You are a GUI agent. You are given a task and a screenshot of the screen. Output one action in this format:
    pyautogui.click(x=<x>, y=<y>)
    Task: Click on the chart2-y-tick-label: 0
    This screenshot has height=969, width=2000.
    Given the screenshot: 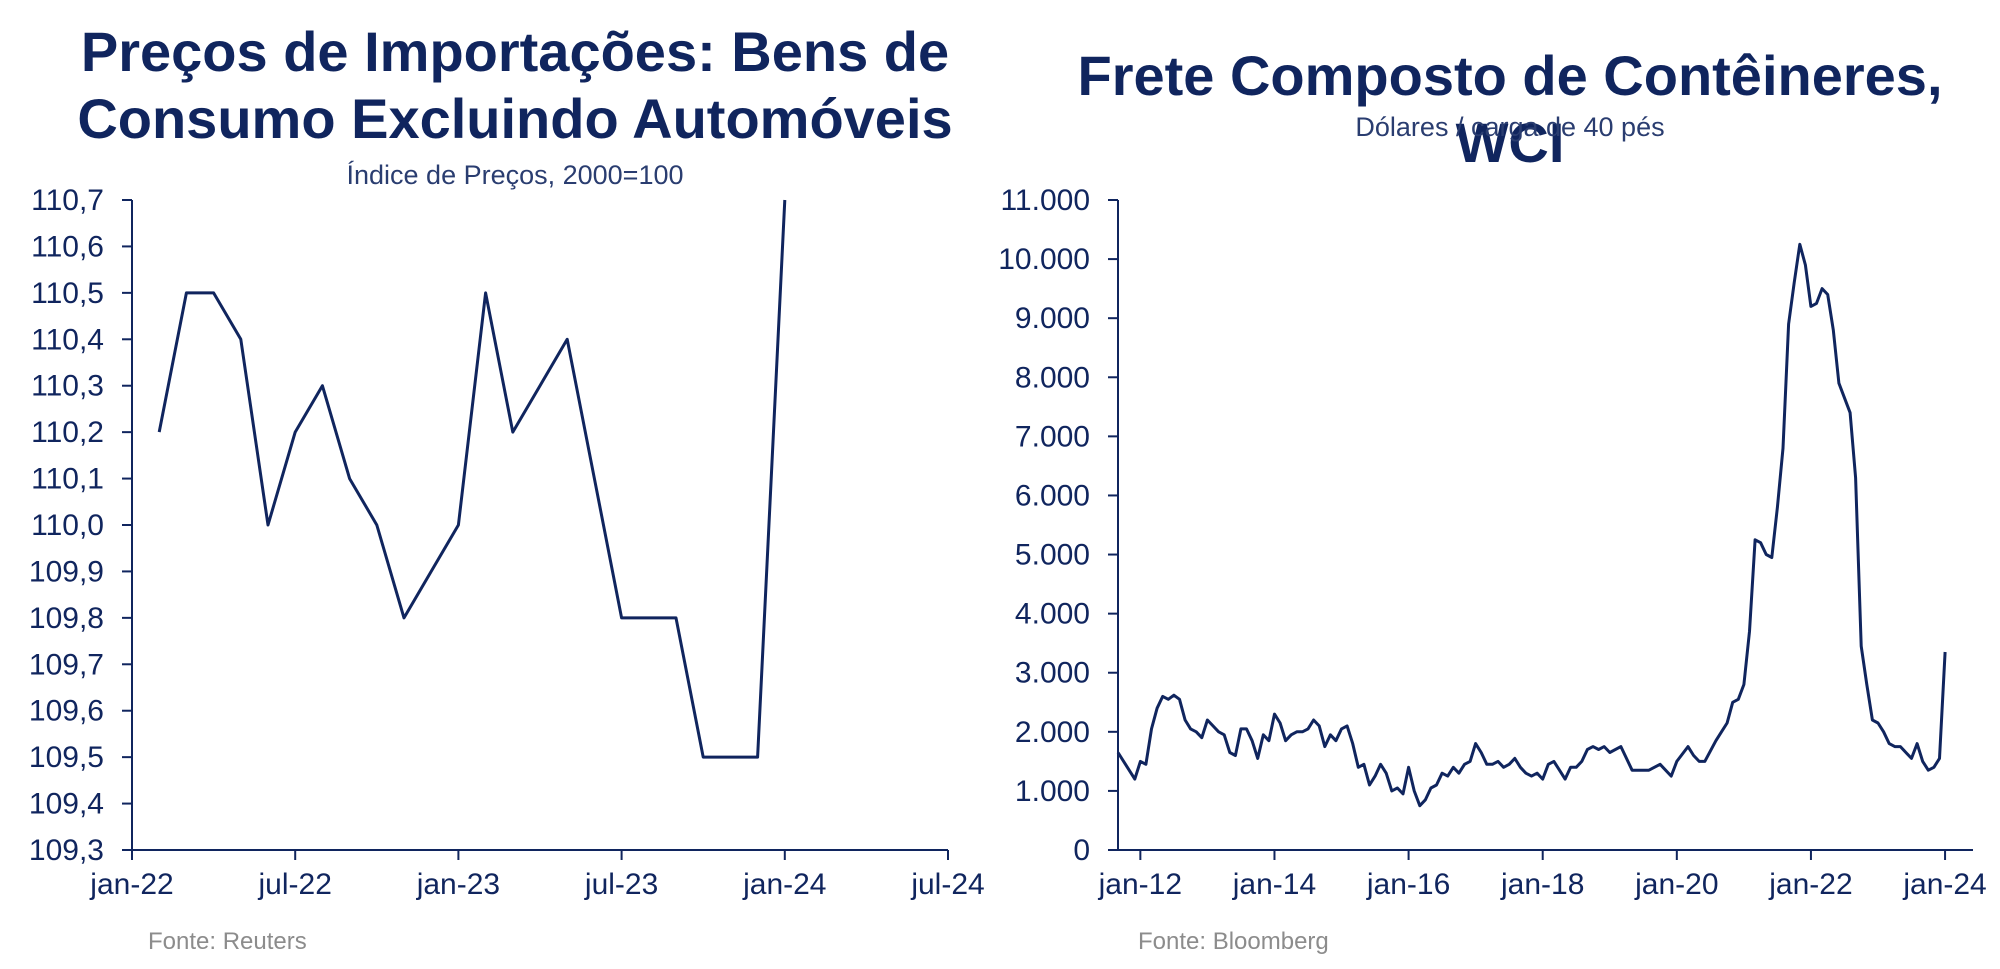 What is the action you would take?
    pyautogui.click(x=1081, y=850)
    